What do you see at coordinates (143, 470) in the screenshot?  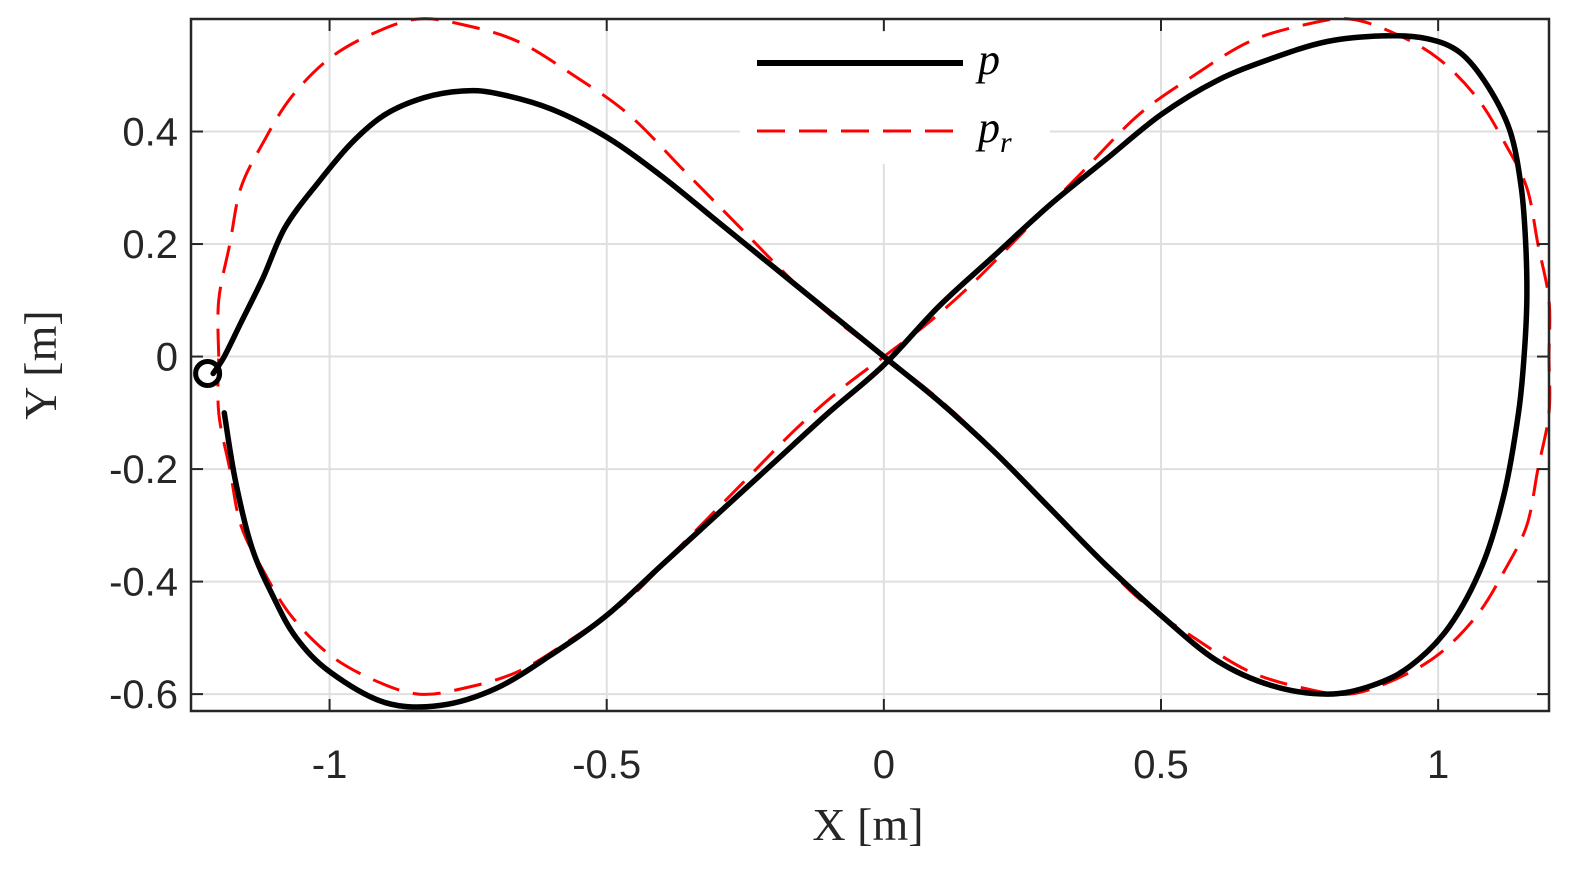 I see `y-tick-label: -0.2` at bounding box center [143, 470].